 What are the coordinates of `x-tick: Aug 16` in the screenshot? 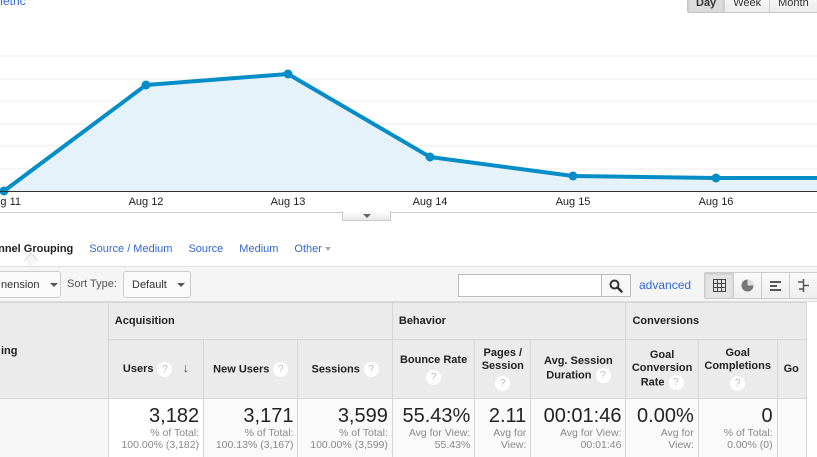 It's located at (716, 202).